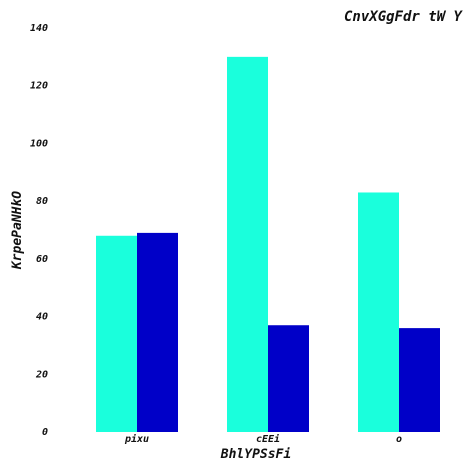 The width and height of the screenshot is (472, 472). Describe the element at coordinates (39, 28) in the screenshot. I see `y-tick-label: 140` at that location.